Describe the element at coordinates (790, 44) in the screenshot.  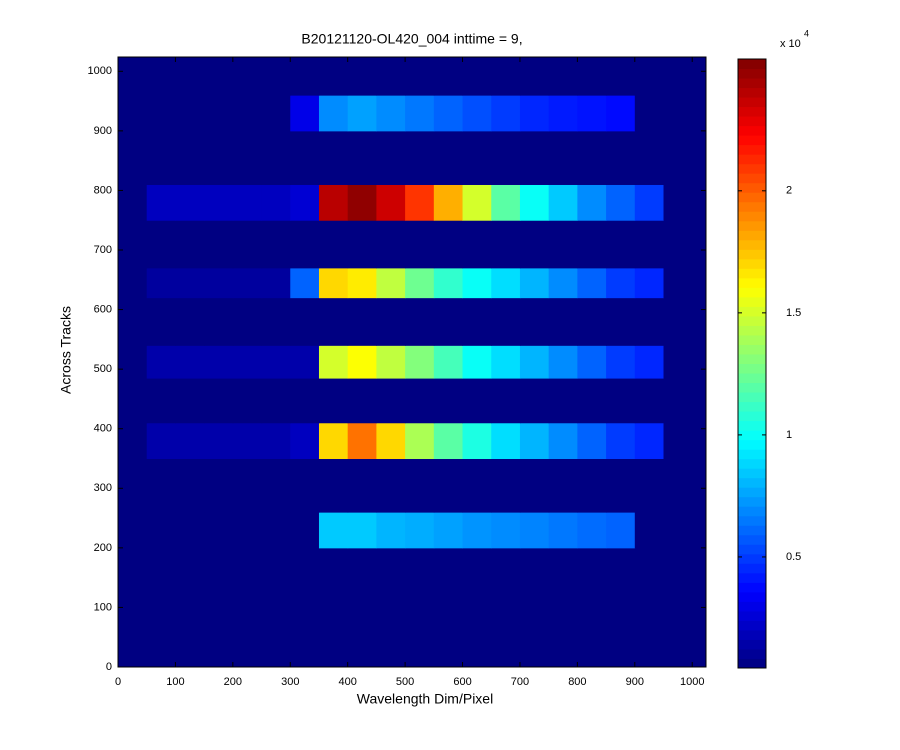
I see `colorbar-multiplier: x 10` at that location.